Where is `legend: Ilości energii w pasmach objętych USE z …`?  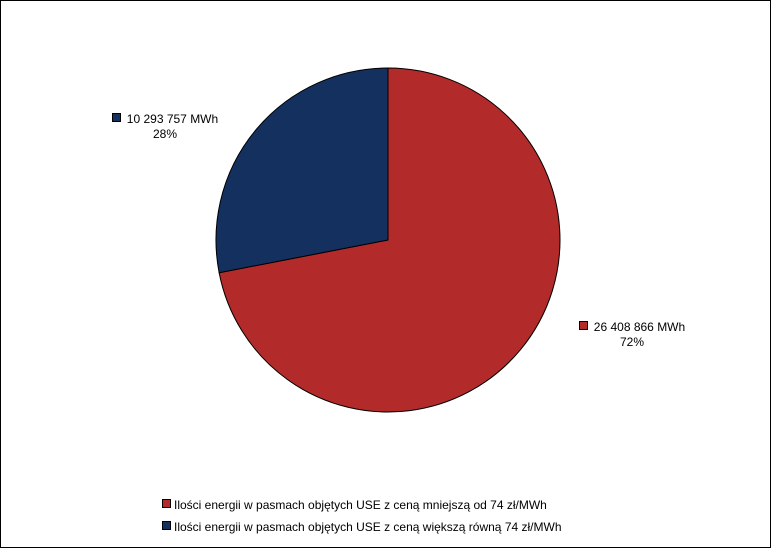 legend: Ilości energii w pasmach objętych USE z … is located at coordinates (362, 516).